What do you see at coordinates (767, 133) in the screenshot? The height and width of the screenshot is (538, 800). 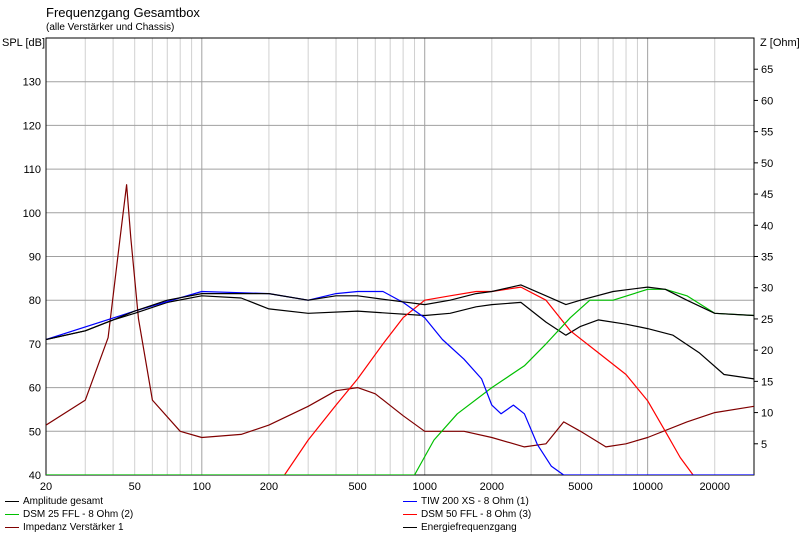 I see `y-right-tick-label: 55` at bounding box center [767, 133].